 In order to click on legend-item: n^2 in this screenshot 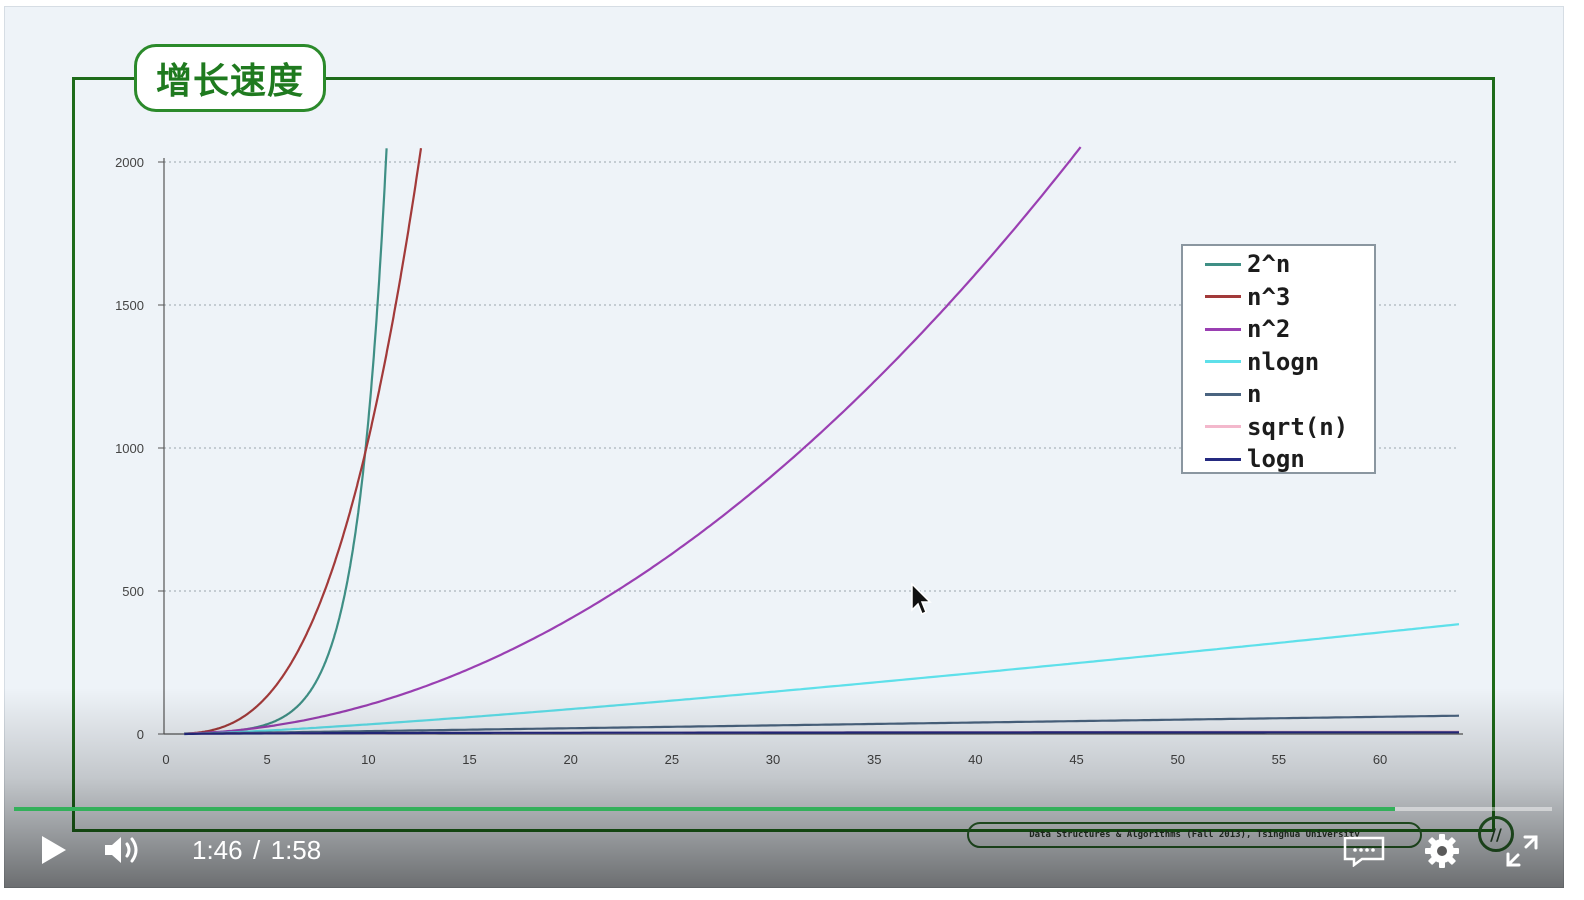, I will do `click(1278, 329)`.